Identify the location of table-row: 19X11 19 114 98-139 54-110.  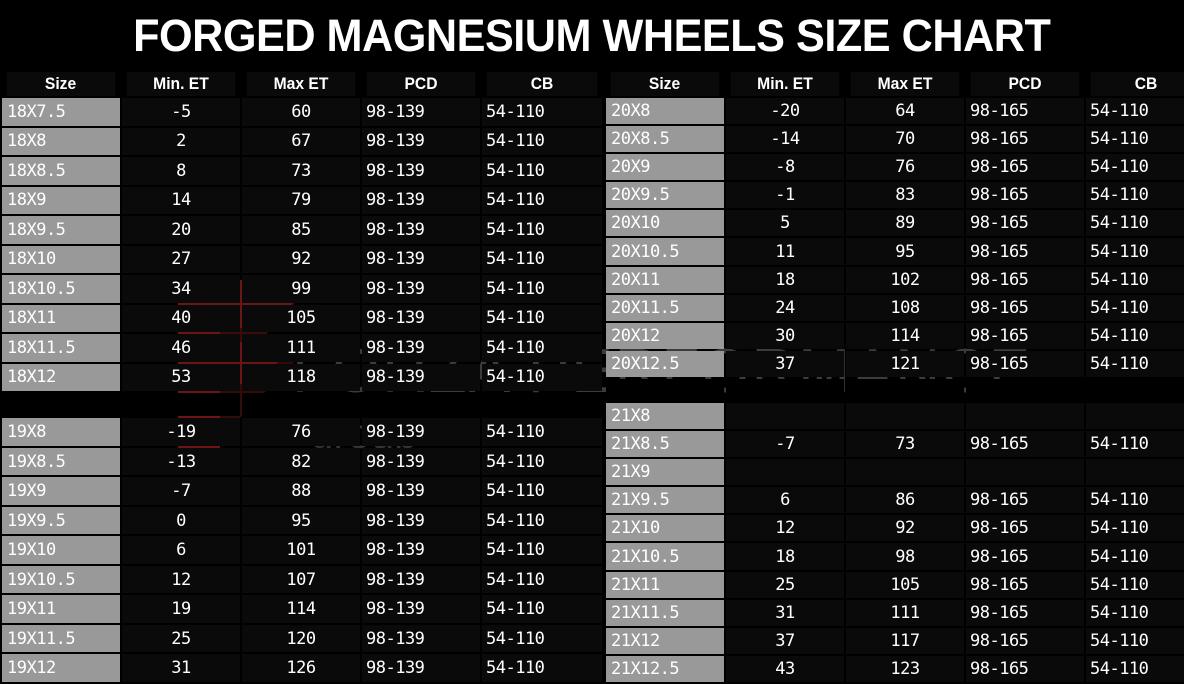
(302, 609).